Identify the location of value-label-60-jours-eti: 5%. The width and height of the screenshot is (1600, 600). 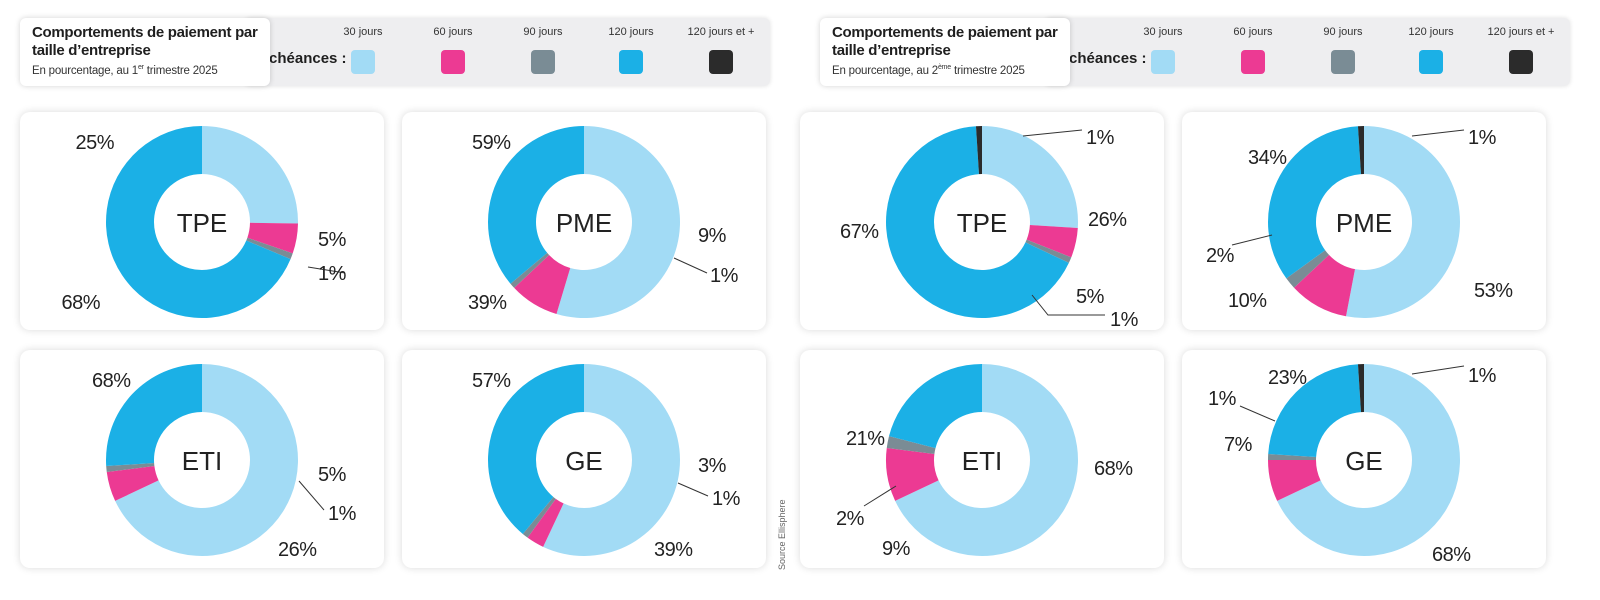
(332, 475).